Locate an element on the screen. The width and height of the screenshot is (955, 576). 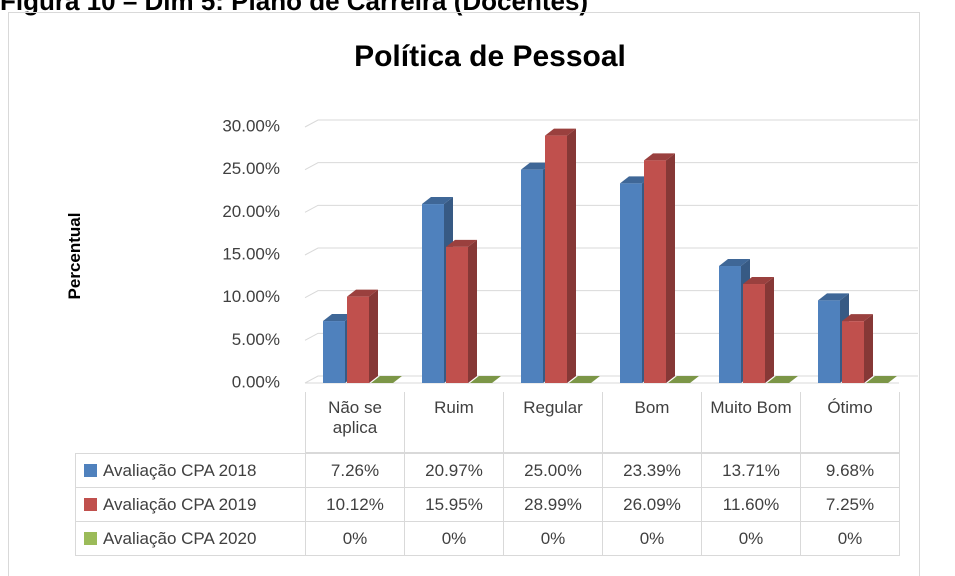
chart-title: Política de Pessoal is located at coordinates (490, 56).